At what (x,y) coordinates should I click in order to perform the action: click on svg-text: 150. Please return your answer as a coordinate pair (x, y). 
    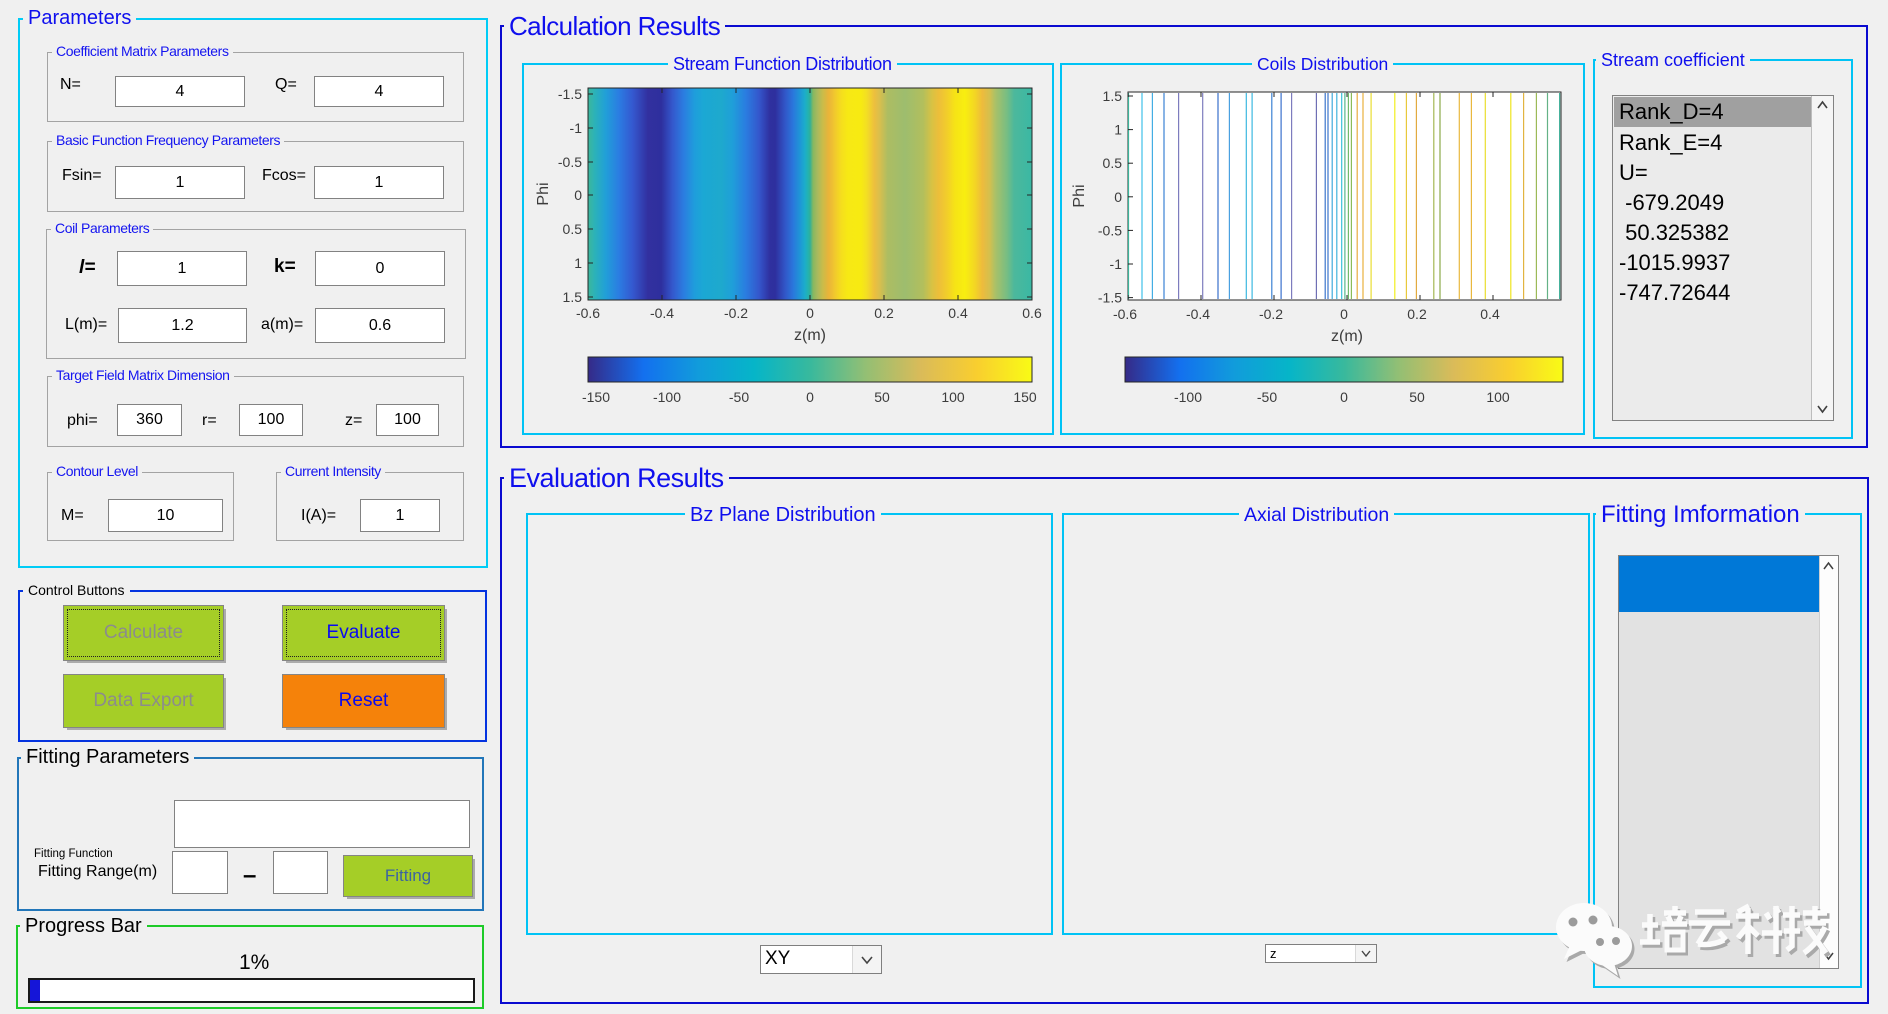
    Looking at the image, I should click on (1025, 397).